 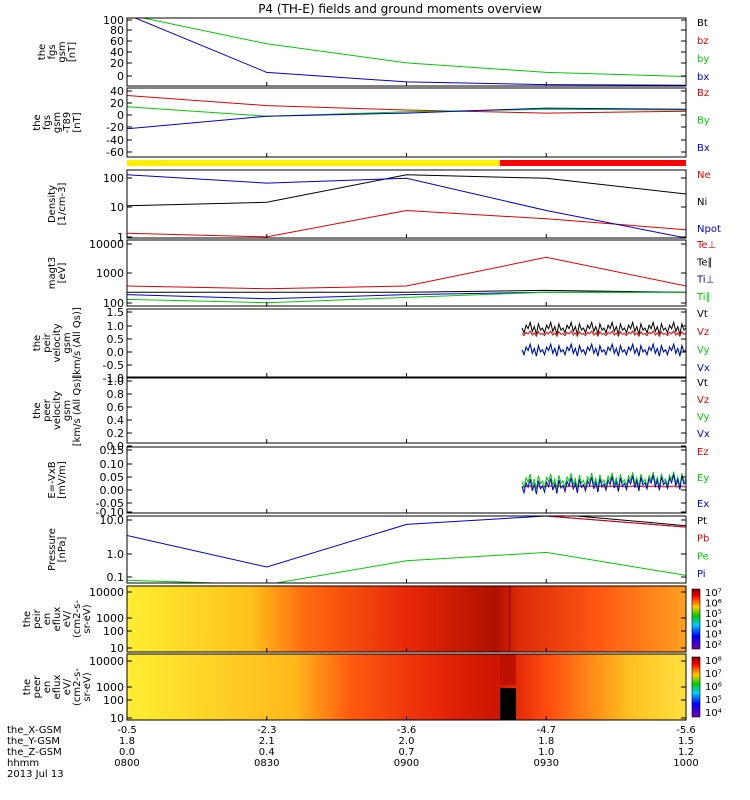 What do you see at coordinates (112, 490) in the screenshot?
I see `y-tick-label: 0.00` at bounding box center [112, 490].